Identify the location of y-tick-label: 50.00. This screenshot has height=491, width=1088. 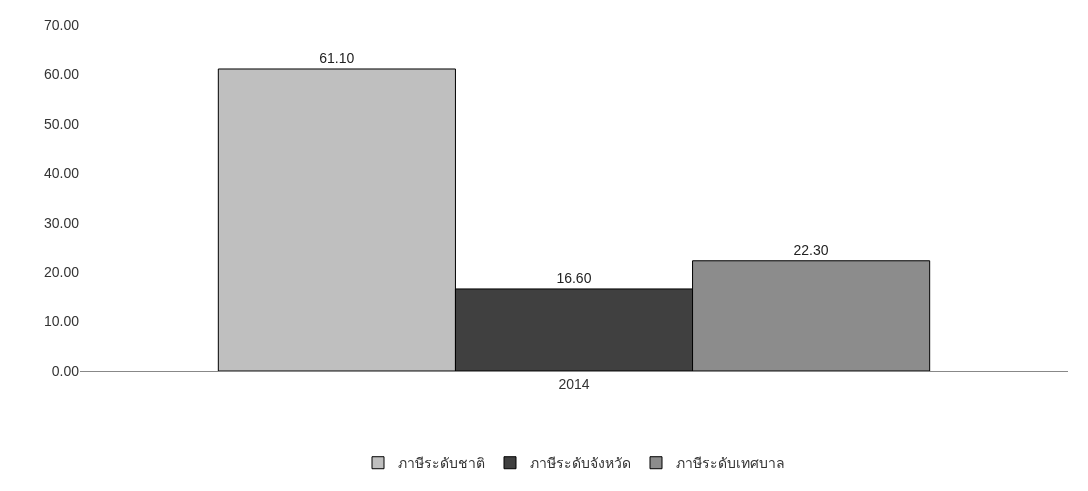
(61, 123).